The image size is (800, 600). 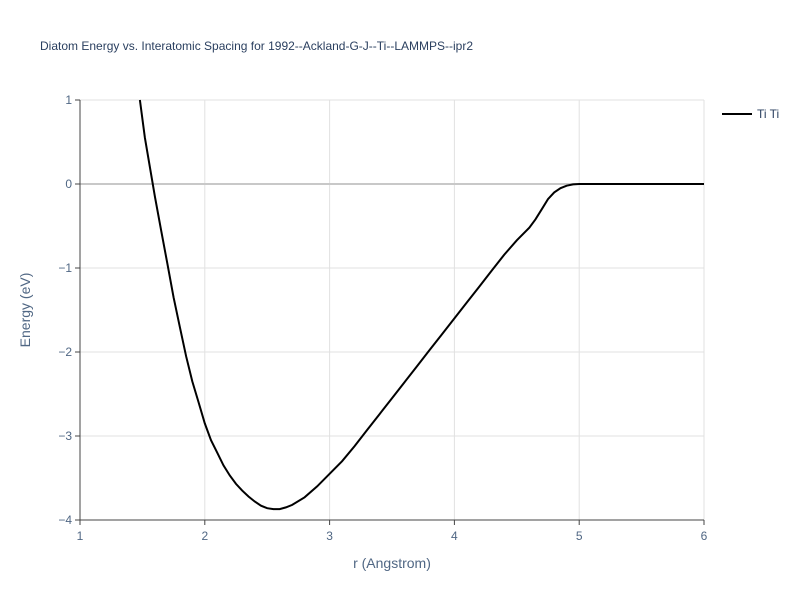 I want to click on x-tick-label: 5, so click(x=579, y=536).